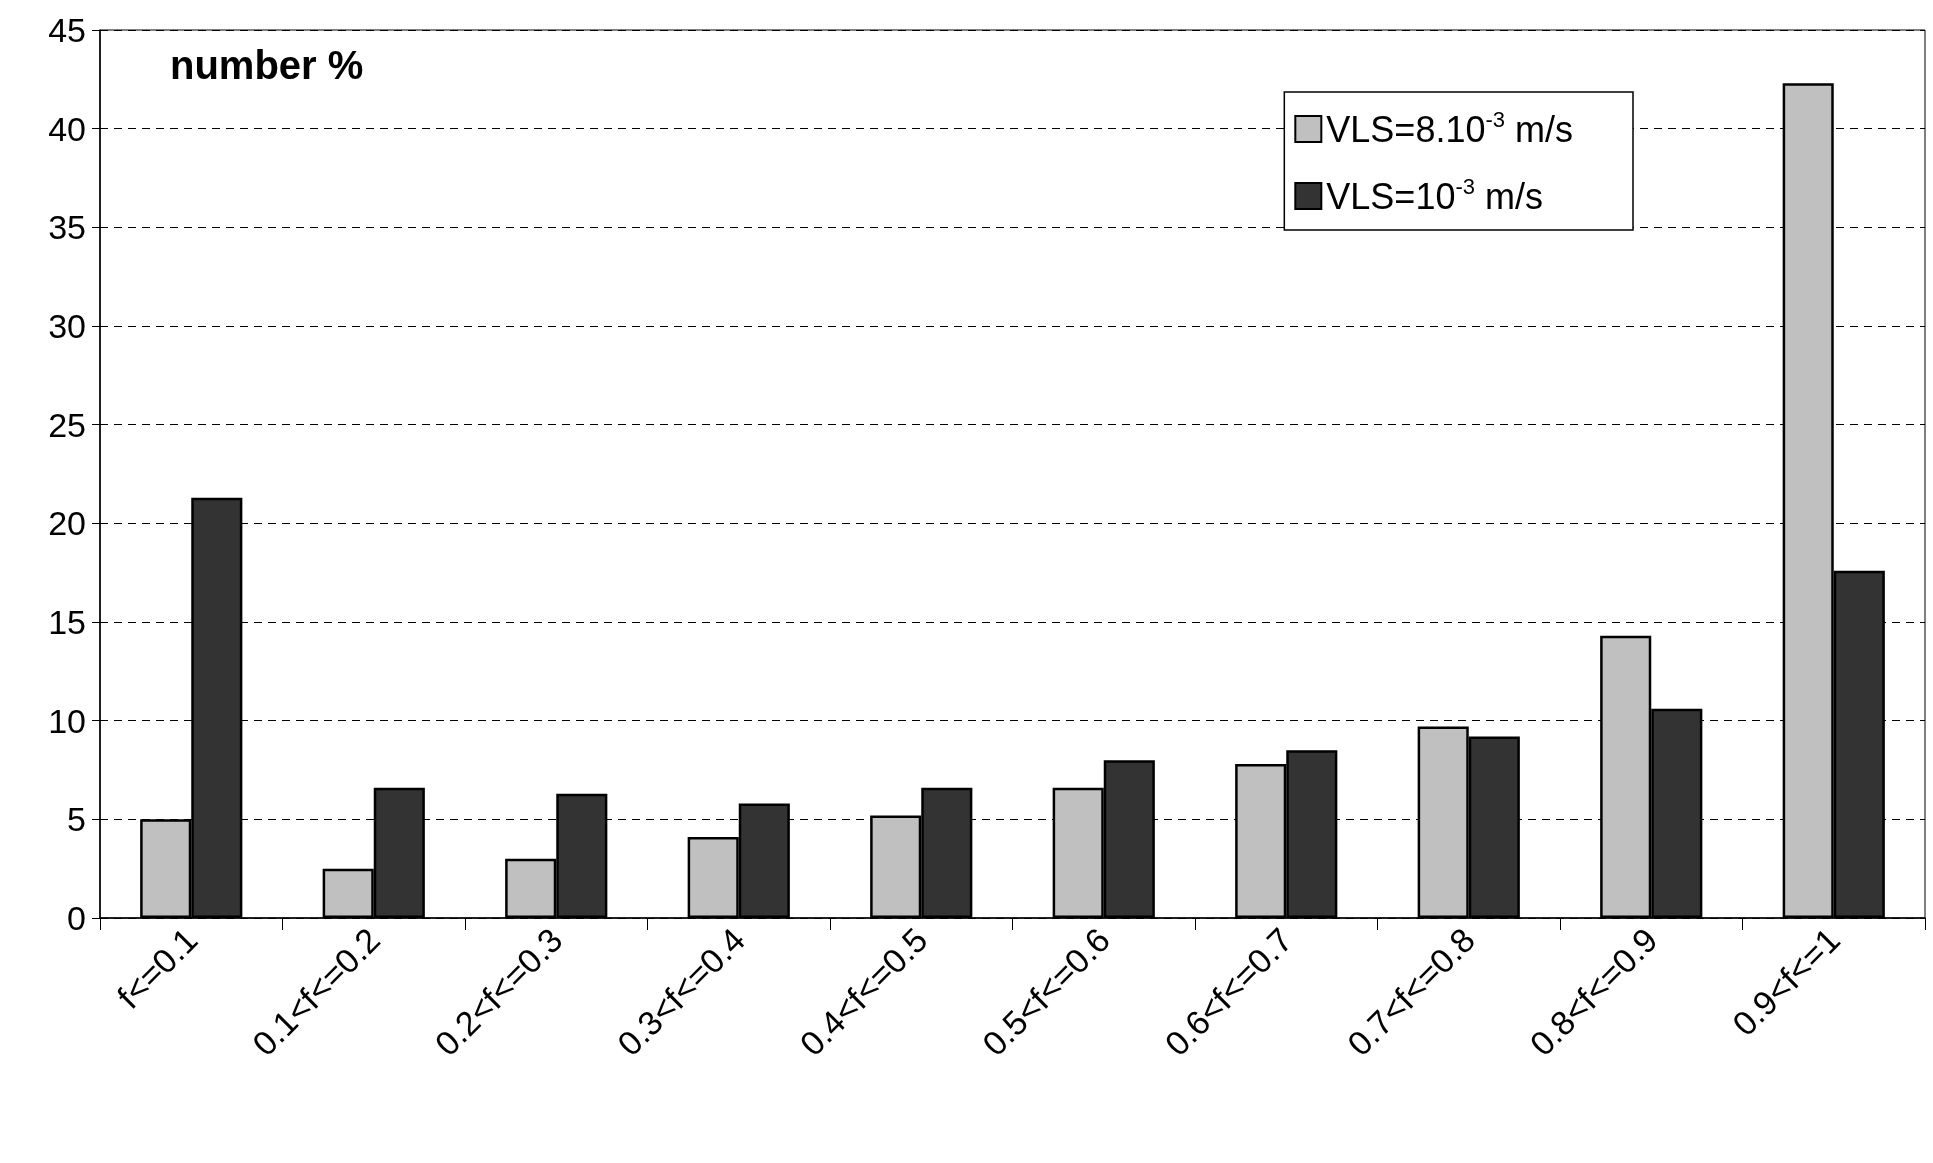 The height and width of the screenshot is (1163, 1933). I want to click on y-tick-label: 25, so click(67, 424).